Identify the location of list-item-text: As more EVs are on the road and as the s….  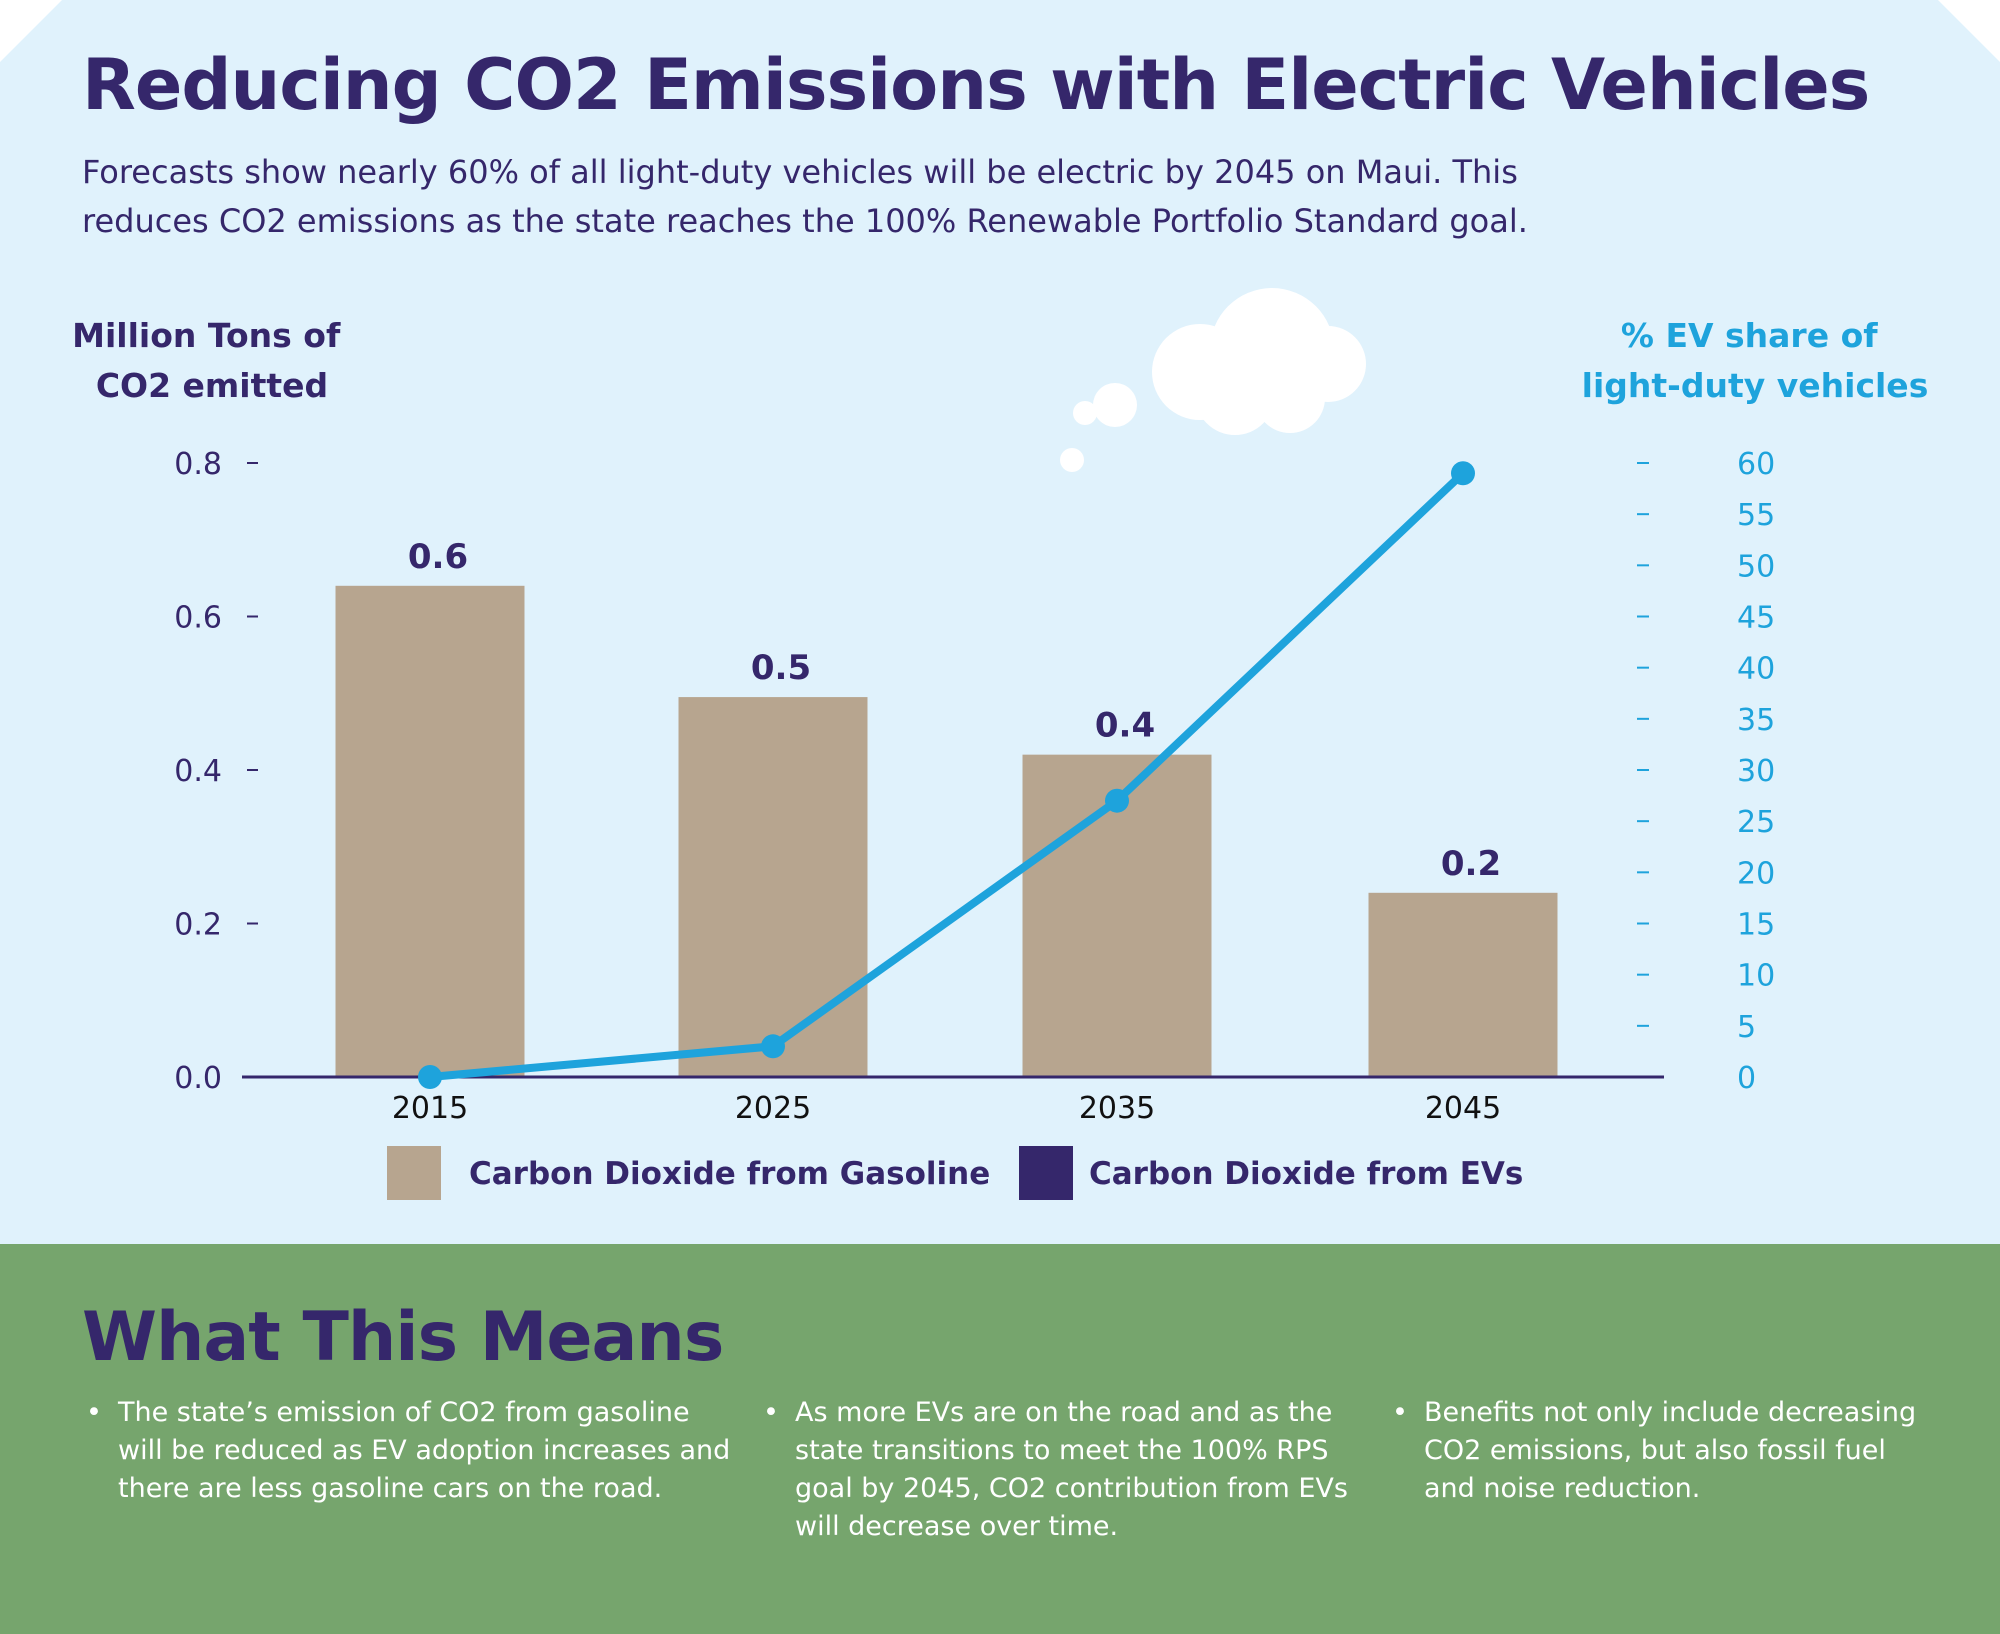
(1071, 1469).